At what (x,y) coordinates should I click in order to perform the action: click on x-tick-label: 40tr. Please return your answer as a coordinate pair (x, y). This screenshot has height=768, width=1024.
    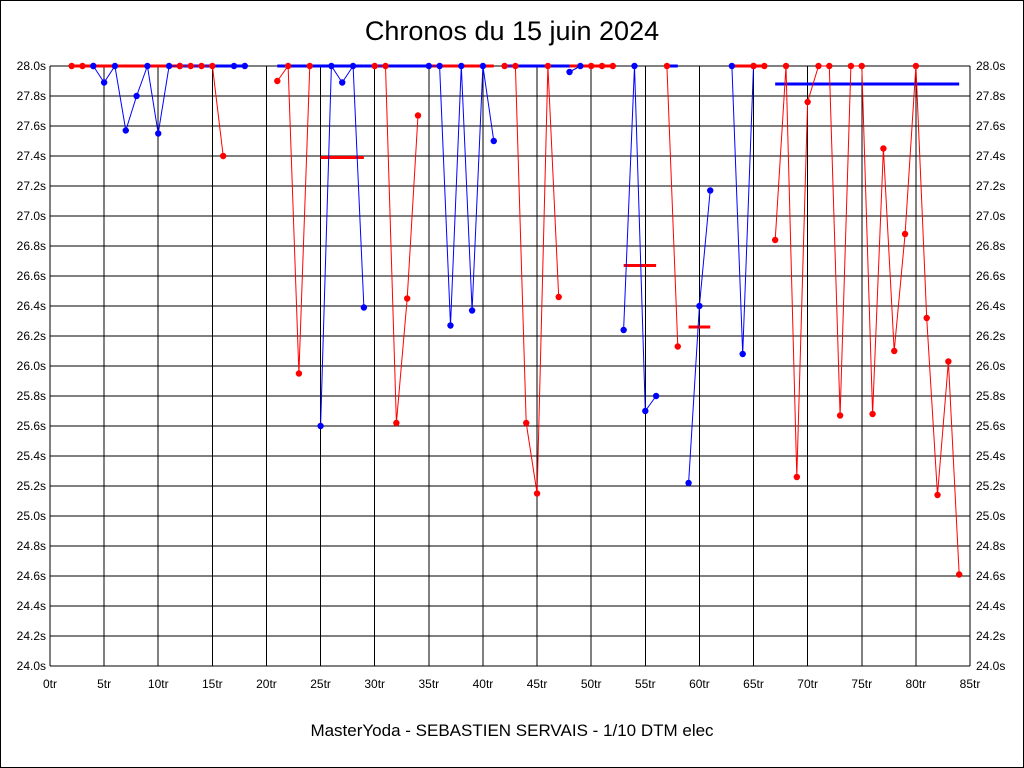
    Looking at the image, I should click on (483, 684).